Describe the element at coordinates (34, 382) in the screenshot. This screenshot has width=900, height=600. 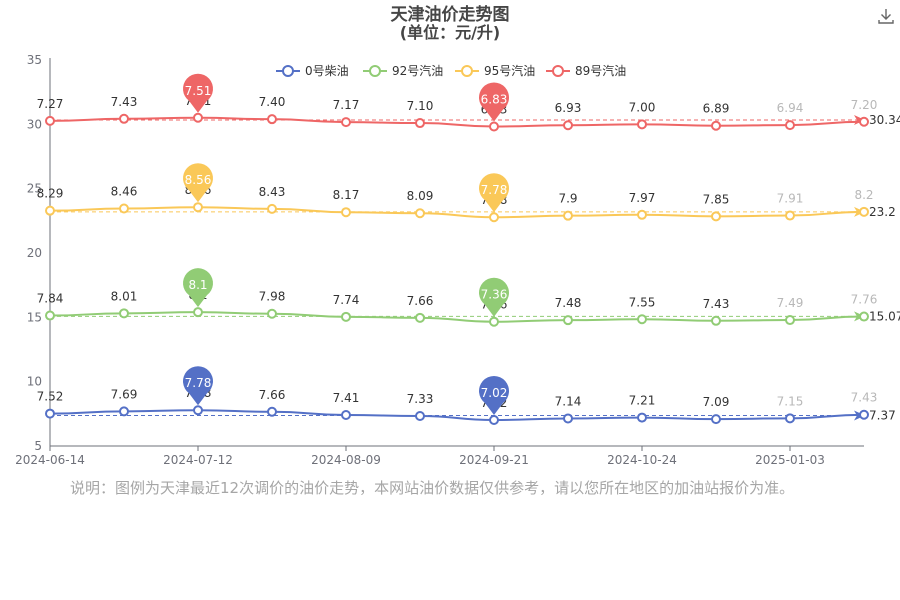
I see `y-tick-label: 10` at that location.